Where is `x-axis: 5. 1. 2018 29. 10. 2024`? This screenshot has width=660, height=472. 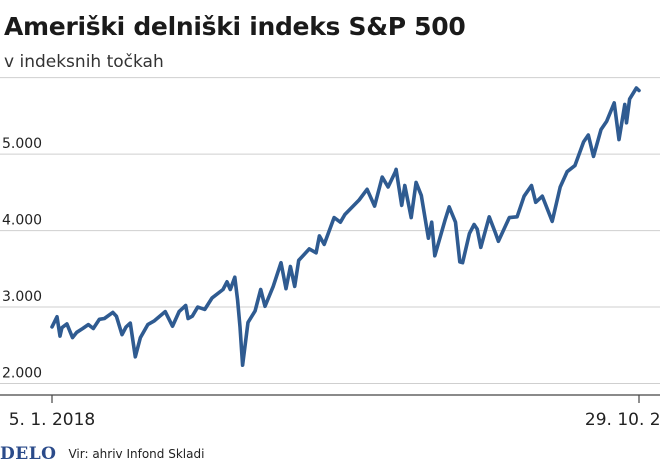
x-axis: 5. 1. 2018 29. 10. 2024 is located at coordinates (330, 412).